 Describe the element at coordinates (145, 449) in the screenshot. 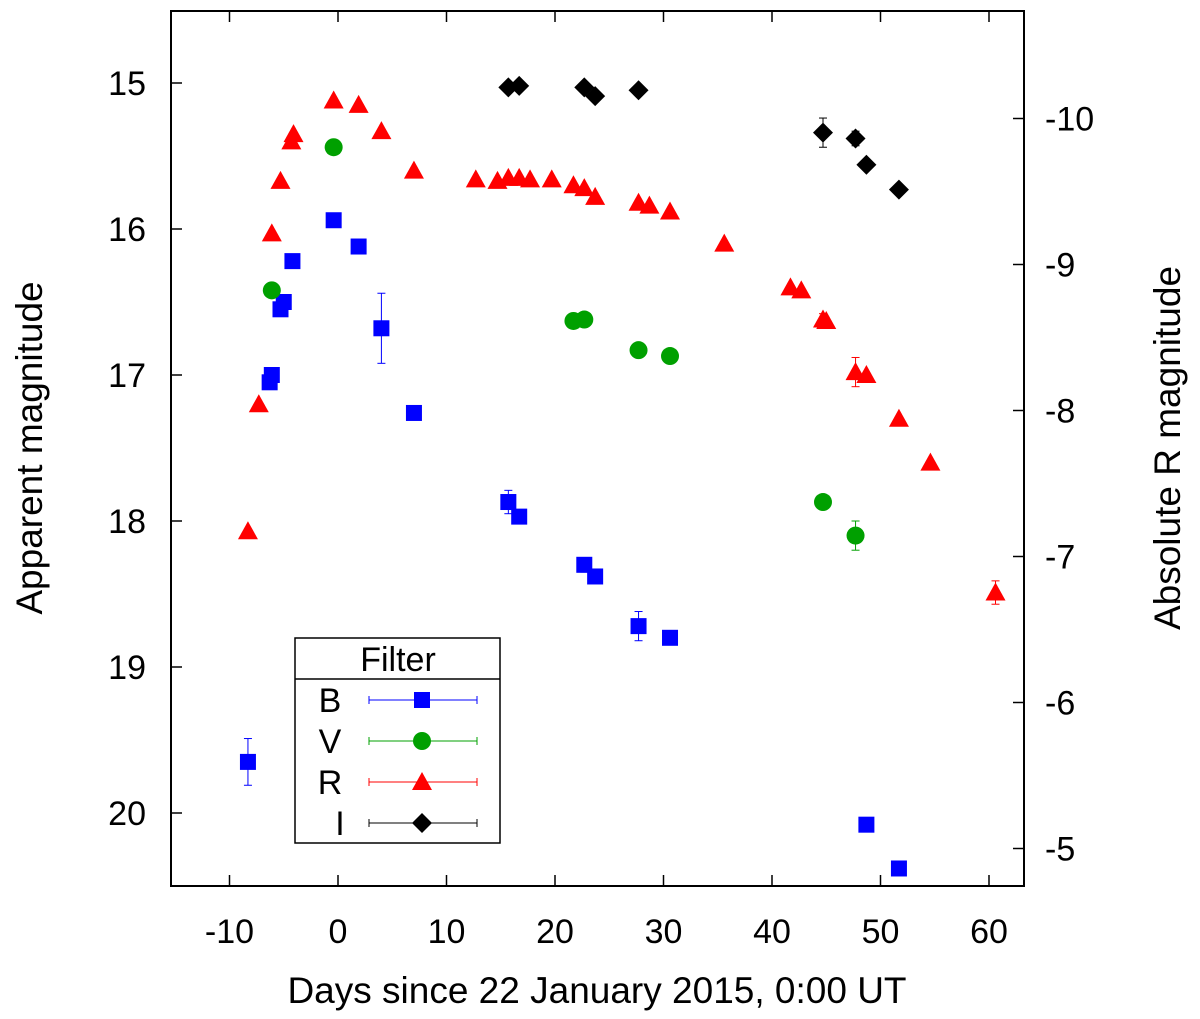

I see `y-axis-ticks: 15 16 17 18 19 20` at that location.